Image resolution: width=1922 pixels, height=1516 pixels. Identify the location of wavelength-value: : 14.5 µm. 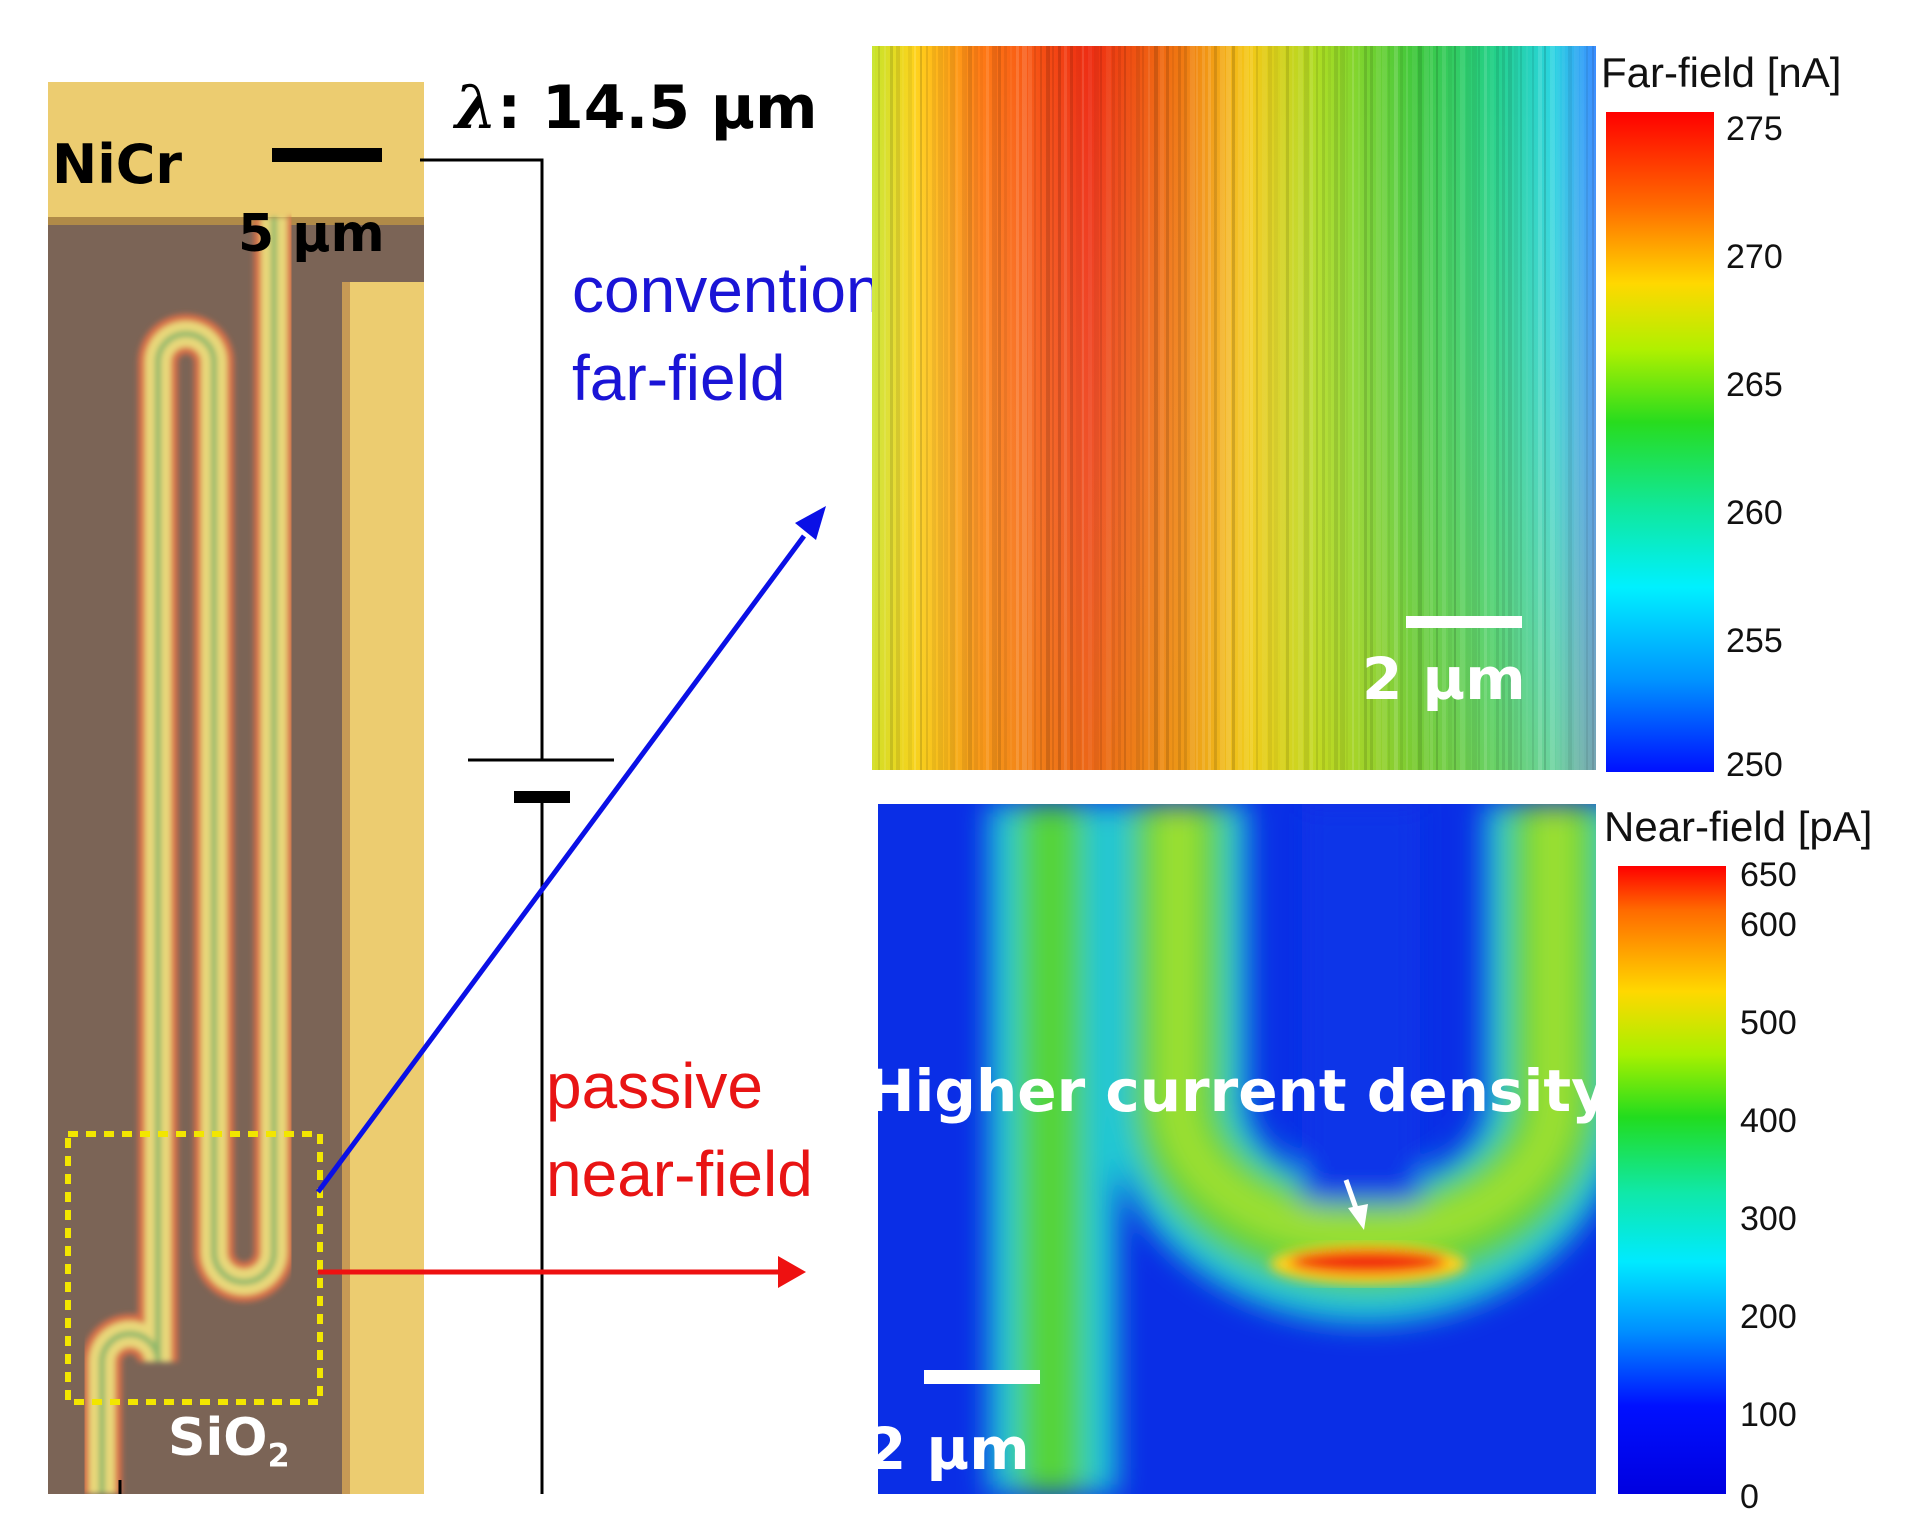
(657, 108).